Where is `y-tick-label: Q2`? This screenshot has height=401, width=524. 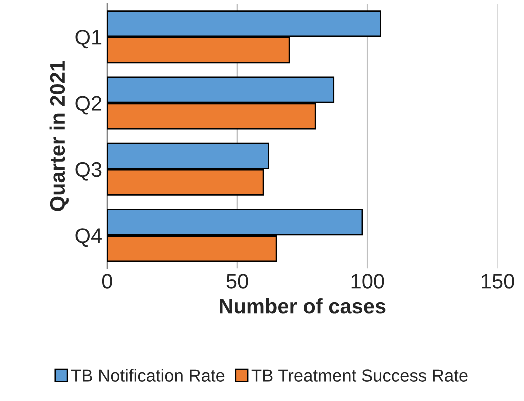
y-tick-label: Q2 is located at coordinates (89, 105).